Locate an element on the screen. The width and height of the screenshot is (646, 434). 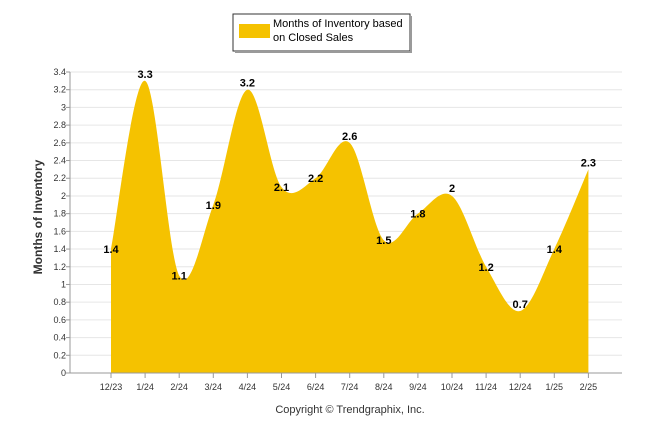
x-tick-label: 9/24 is located at coordinates (418, 387).